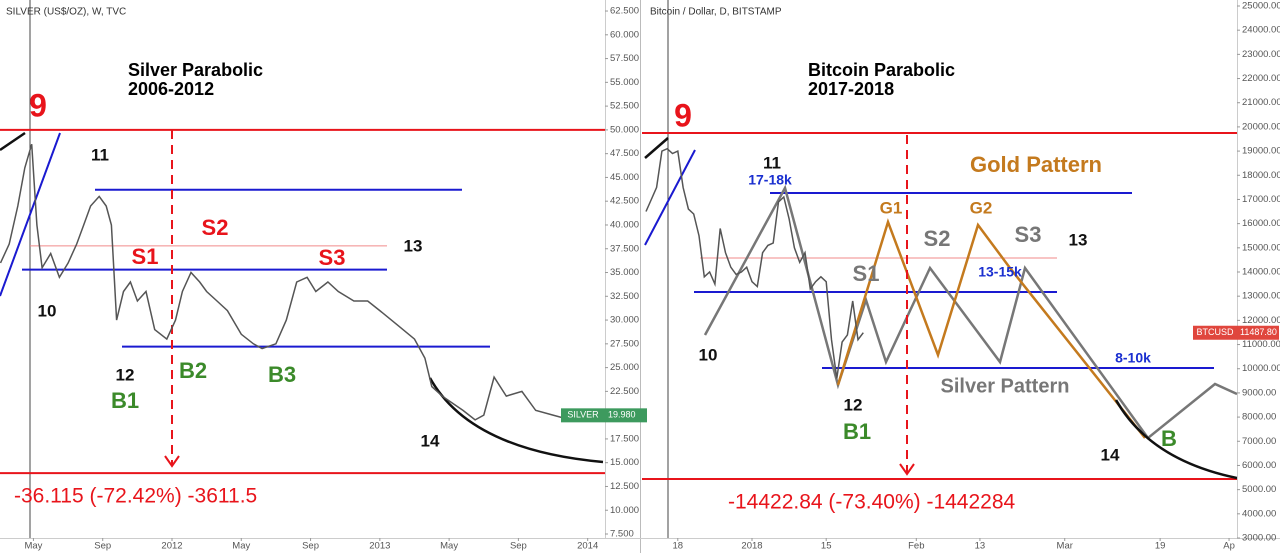 Image resolution: width=1280 pixels, height=553 pixels. Describe the element at coordinates (891, 207) in the screenshot. I see `annotation: G1` at that location.